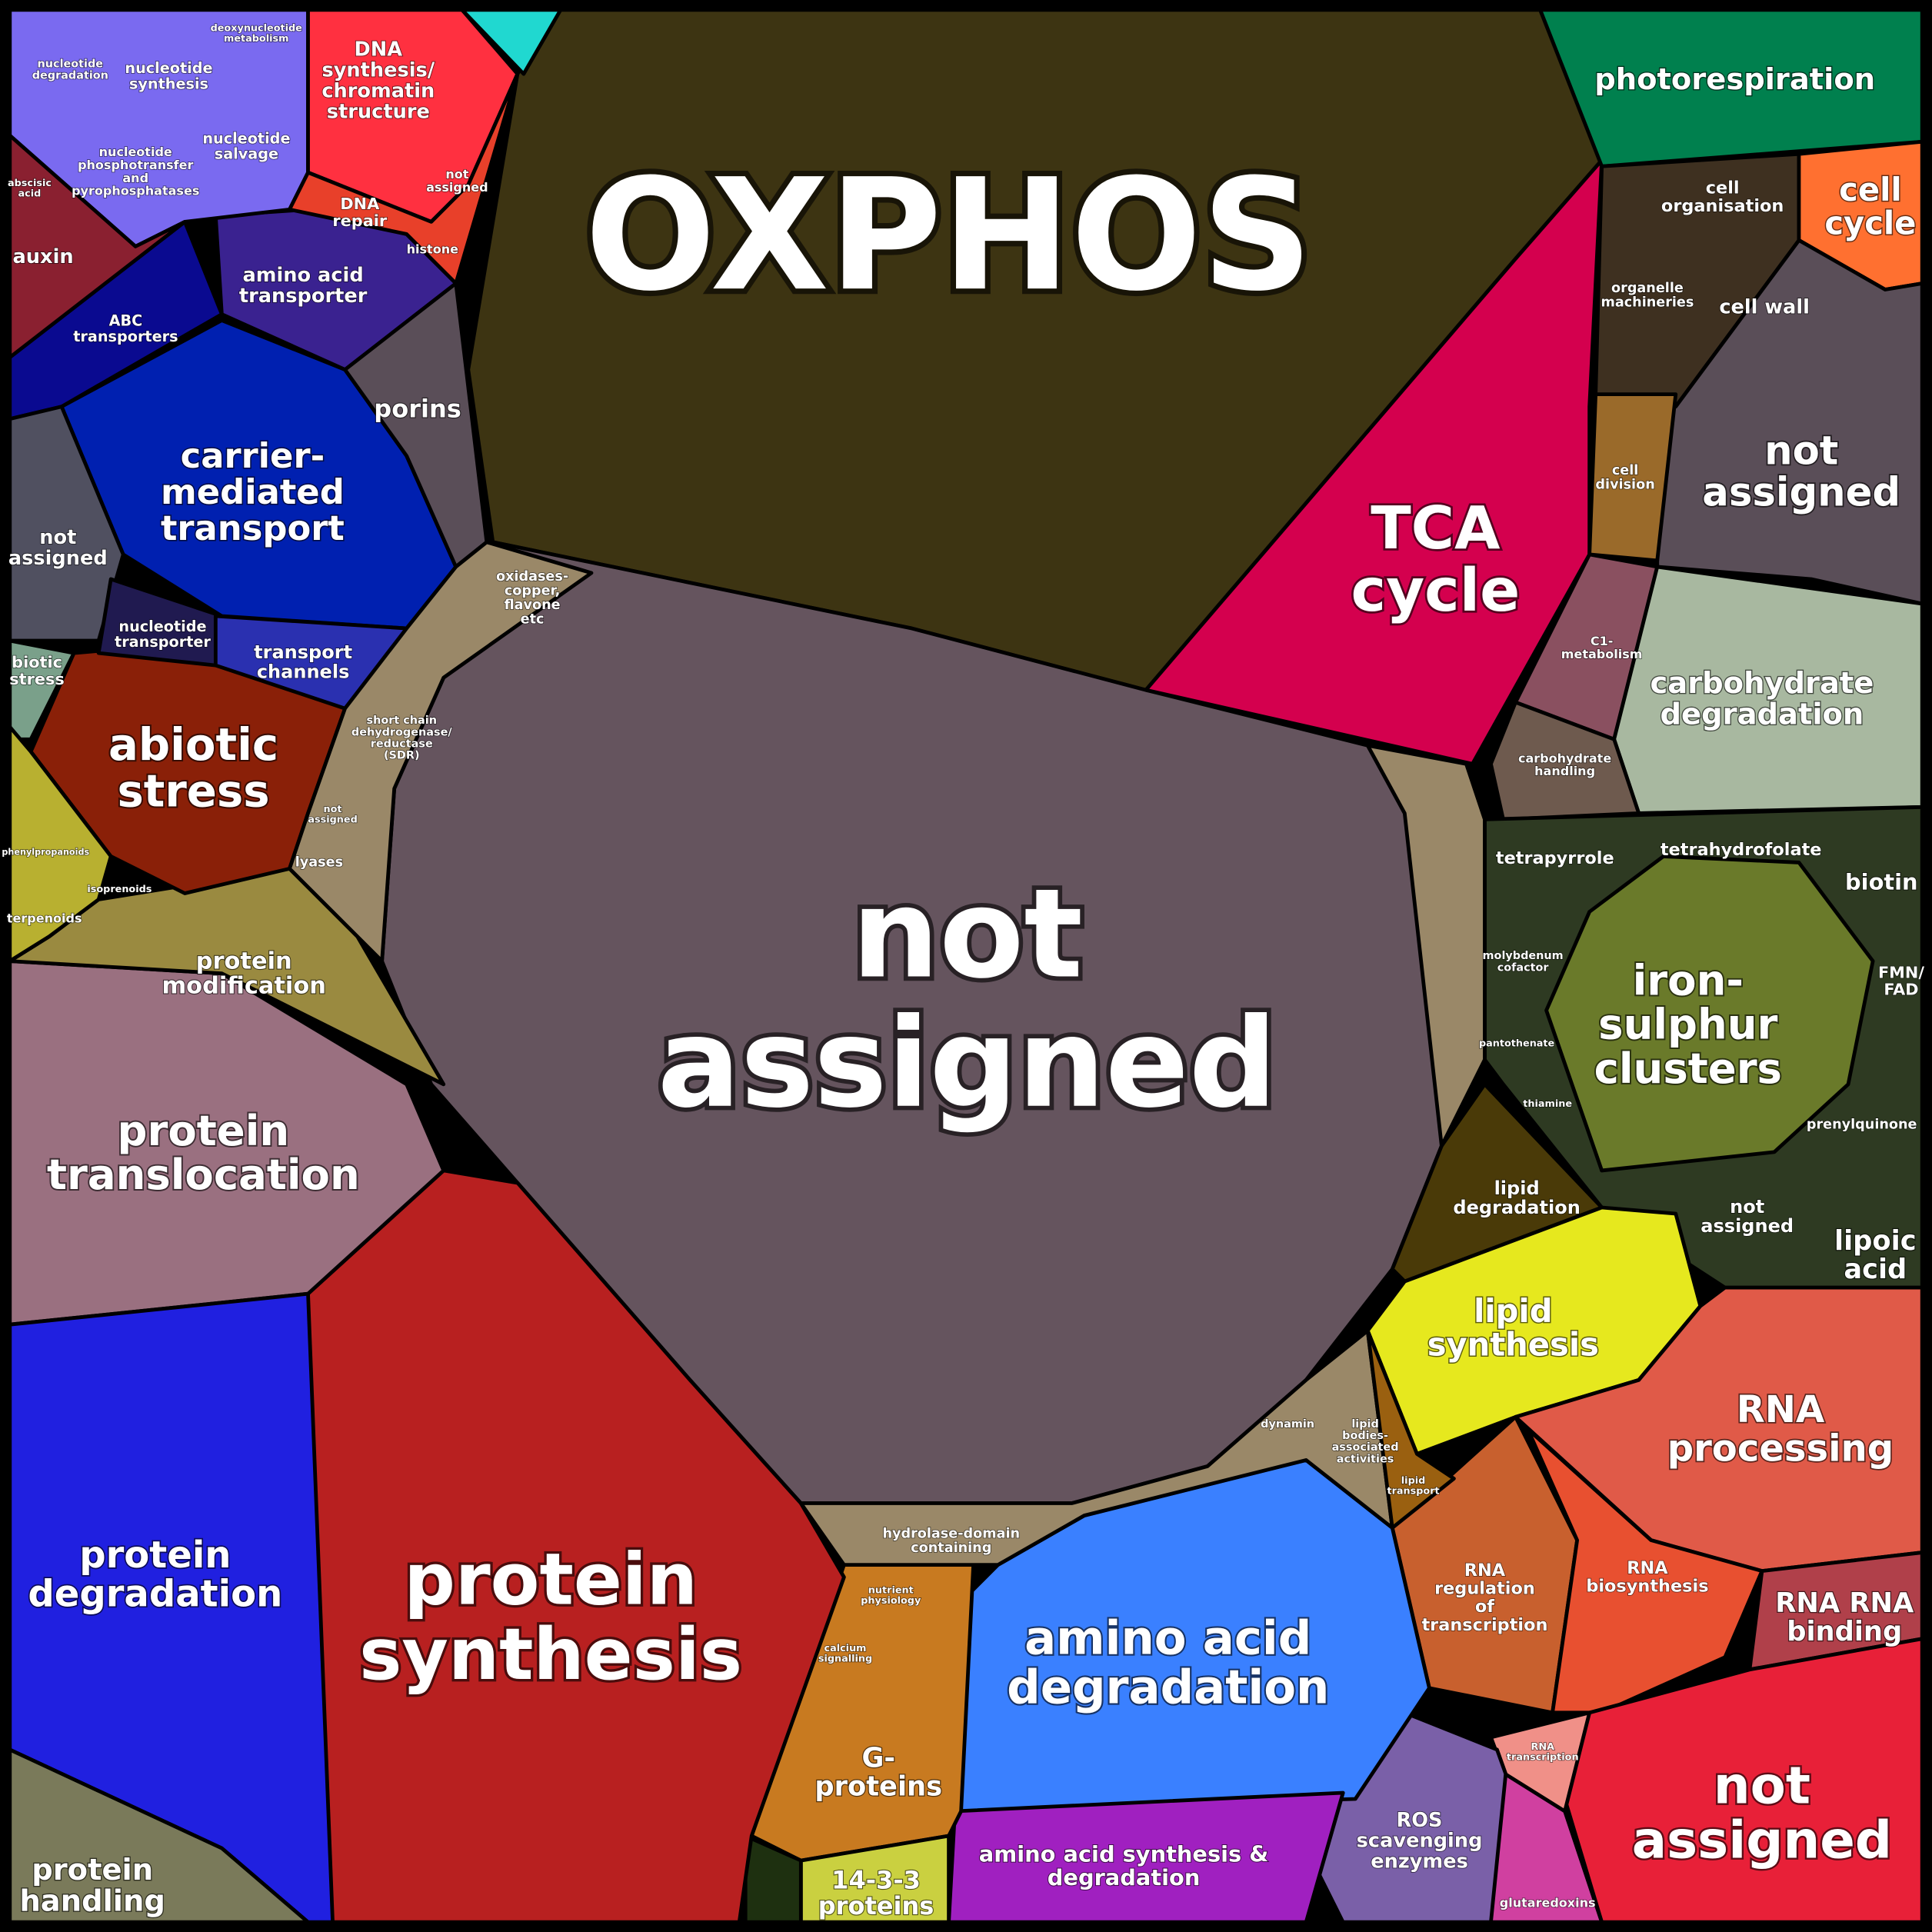  What do you see at coordinates (1523, 956) in the screenshot?
I see `region-label: molybdenum` at bounding box center [1523, 956].